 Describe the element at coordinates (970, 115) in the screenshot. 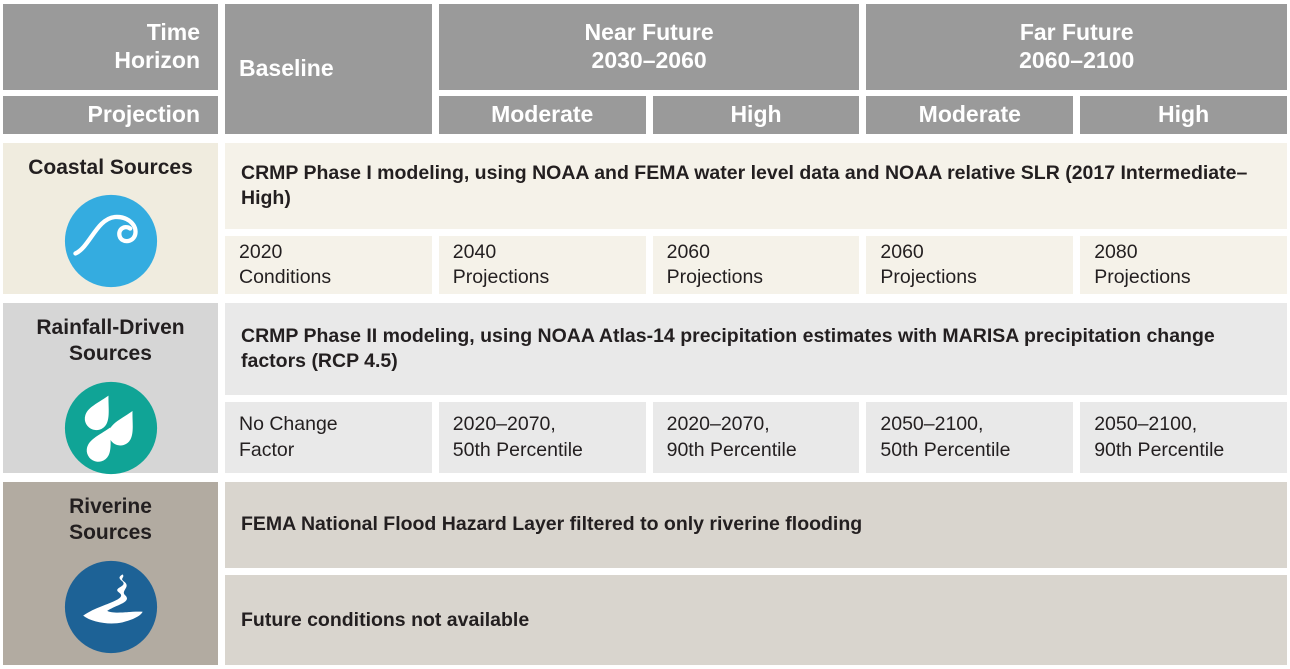

I see `far-moderate-header: Moderate` at that location.